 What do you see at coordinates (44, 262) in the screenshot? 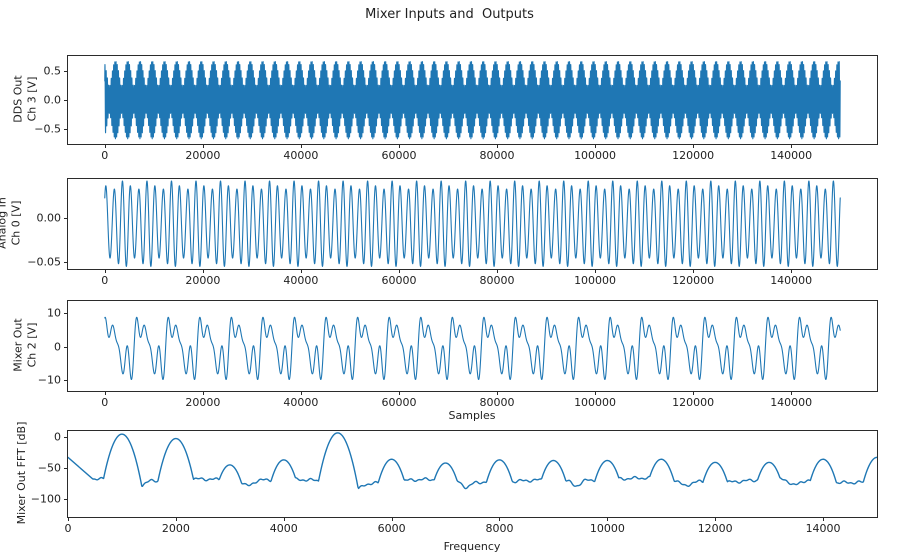
I see `y-tick-label: −0.05` at bounding box center [44, 262].